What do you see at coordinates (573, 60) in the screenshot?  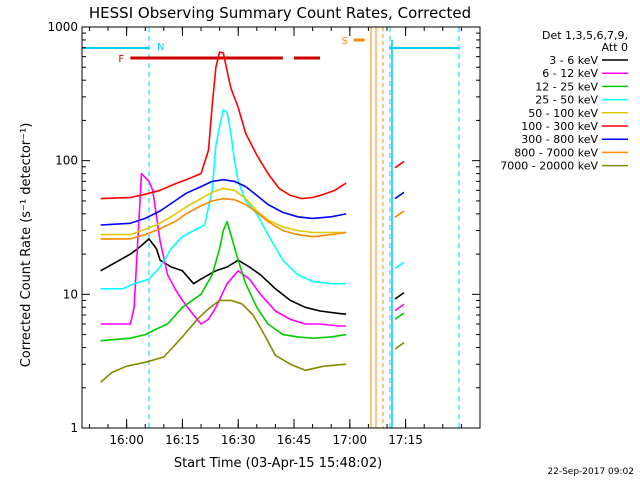 I see `legend-label: 3 - 6 keV` at bounding box center [573, 60].